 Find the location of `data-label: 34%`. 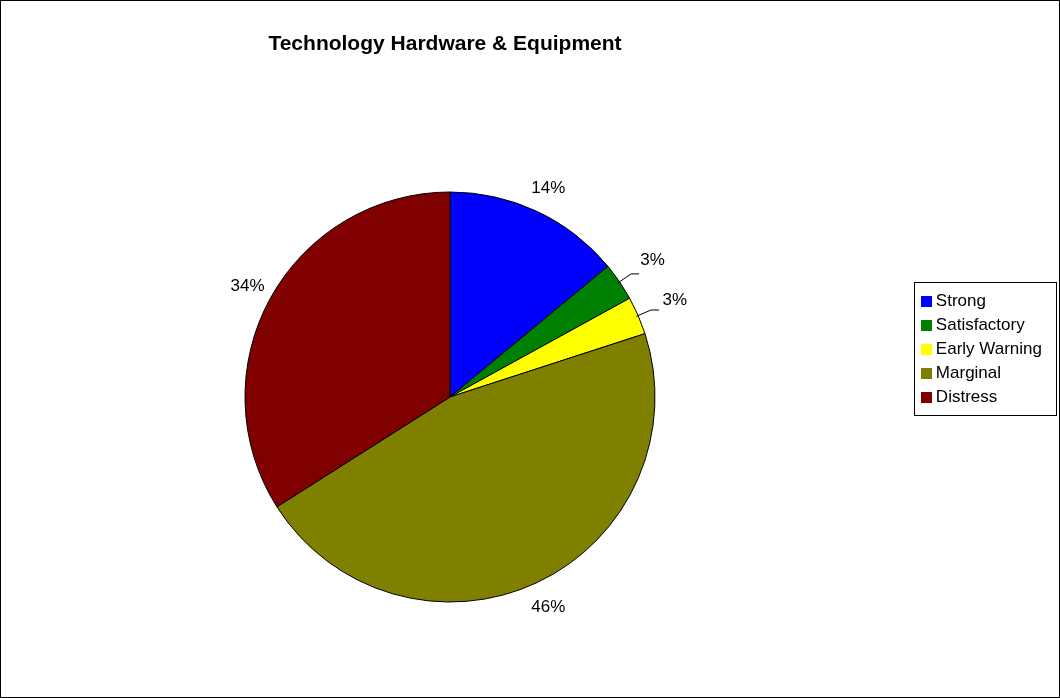

data-label: 34% is located at coordinates (247, 286).